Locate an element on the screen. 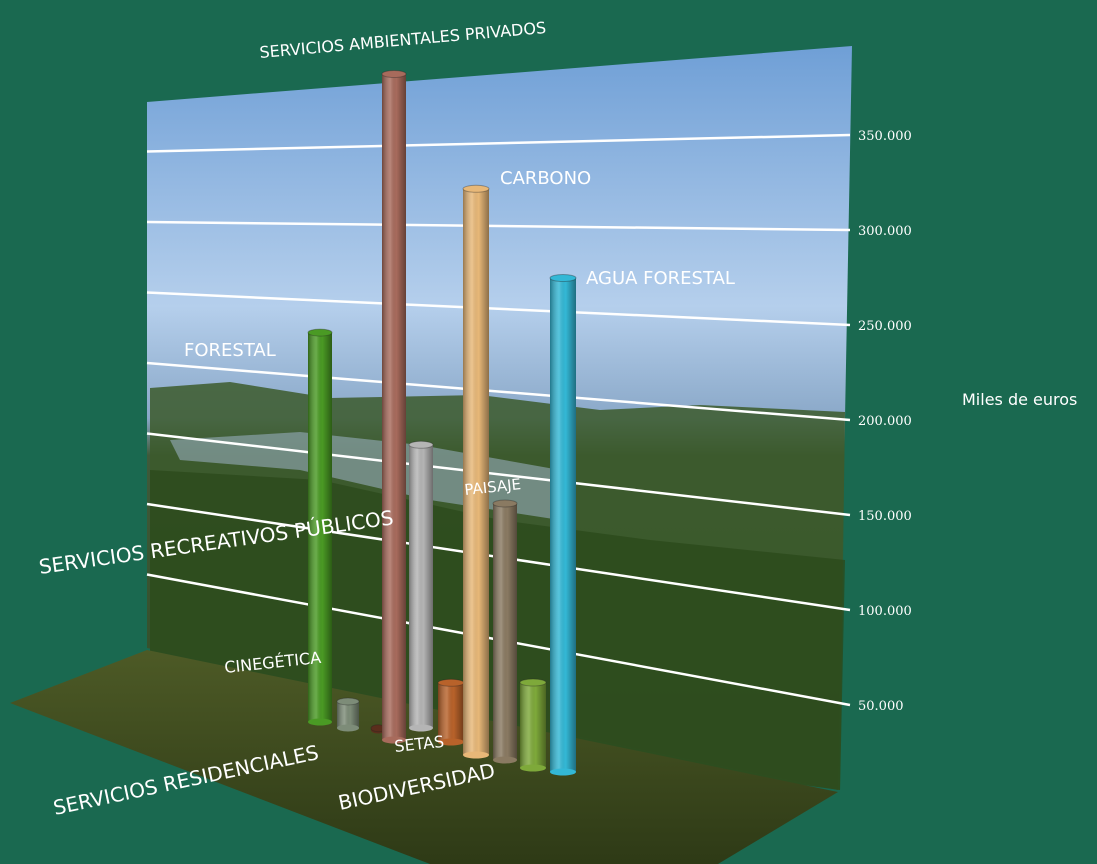  y-tick-label: 350.000 is located at coordinates (885, 136).